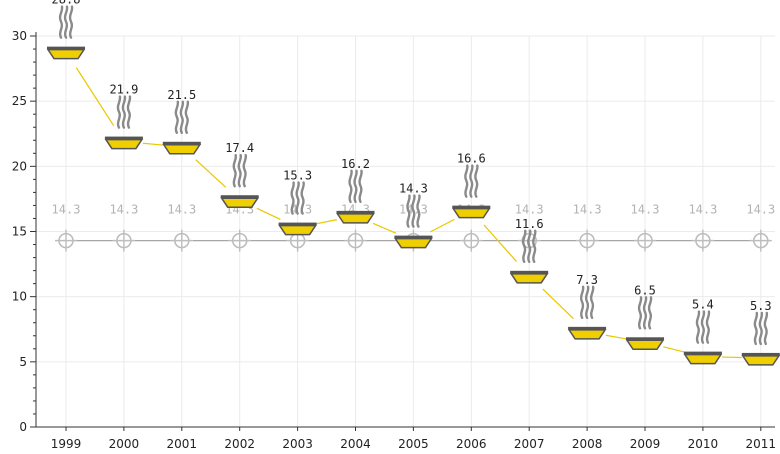 The image size is (780, 454). Describe the element at coordinates (471, 159) in the screenshot. I see `data-label: 16.6` at that location.